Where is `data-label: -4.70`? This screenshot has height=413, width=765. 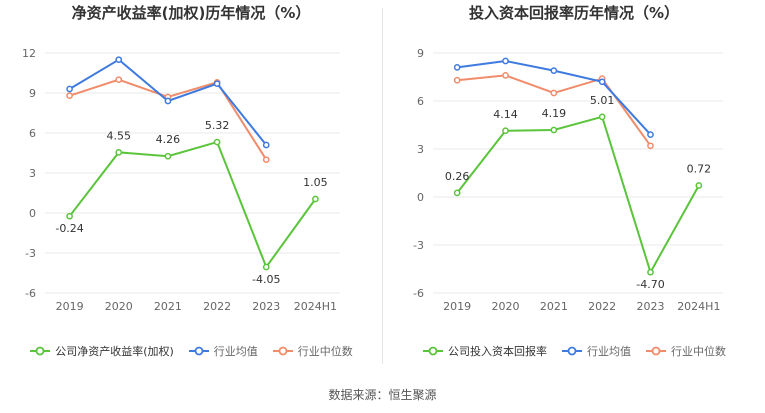 data-label: -4.70 is located at coordinates (650, 284).